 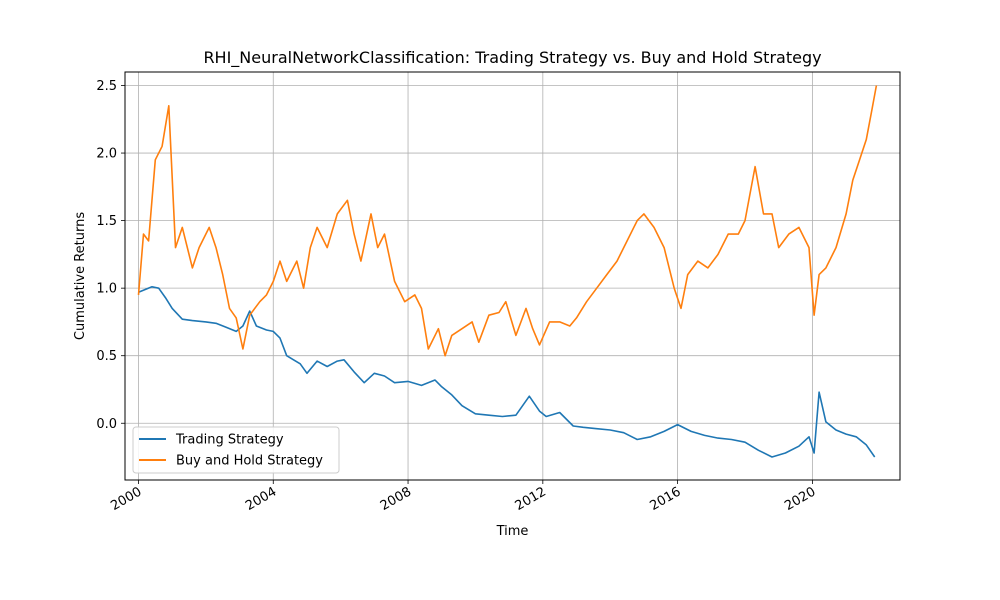 What do you see at coordinates (229, 440) in the screenshot?
I see `legend-label: Trading Strategy` at bounding box center [229, 440].